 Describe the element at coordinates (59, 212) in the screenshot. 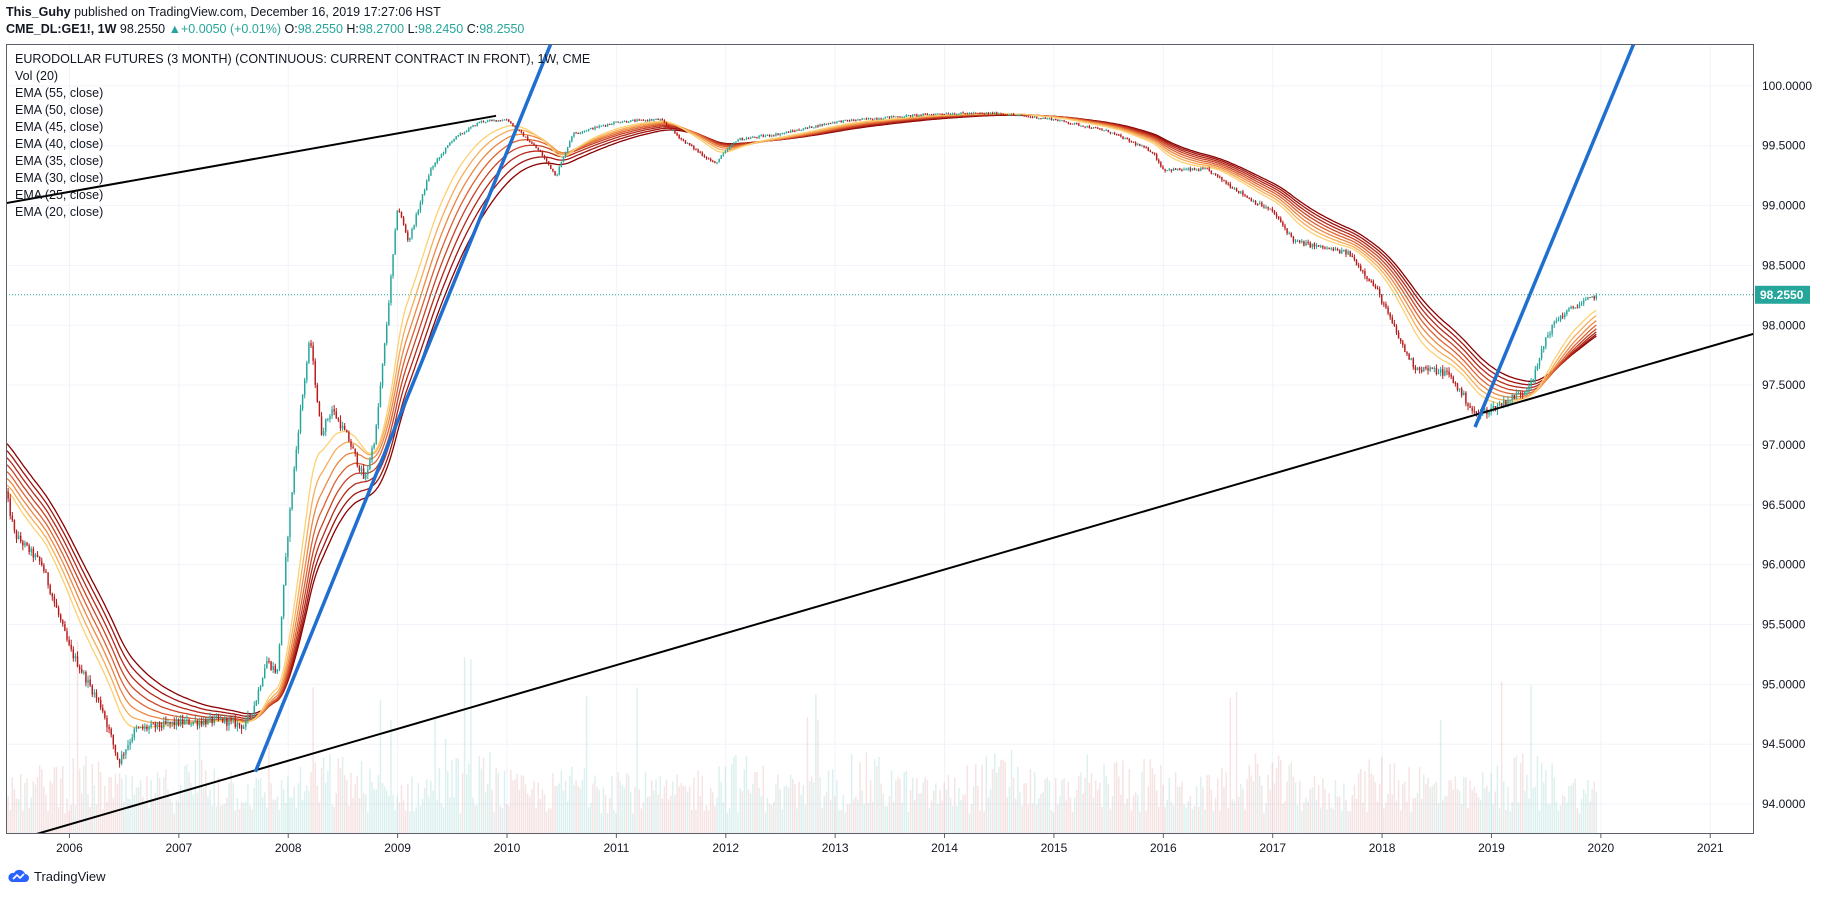

I see `legend-ema-20: EMA (20, close)` at that location.